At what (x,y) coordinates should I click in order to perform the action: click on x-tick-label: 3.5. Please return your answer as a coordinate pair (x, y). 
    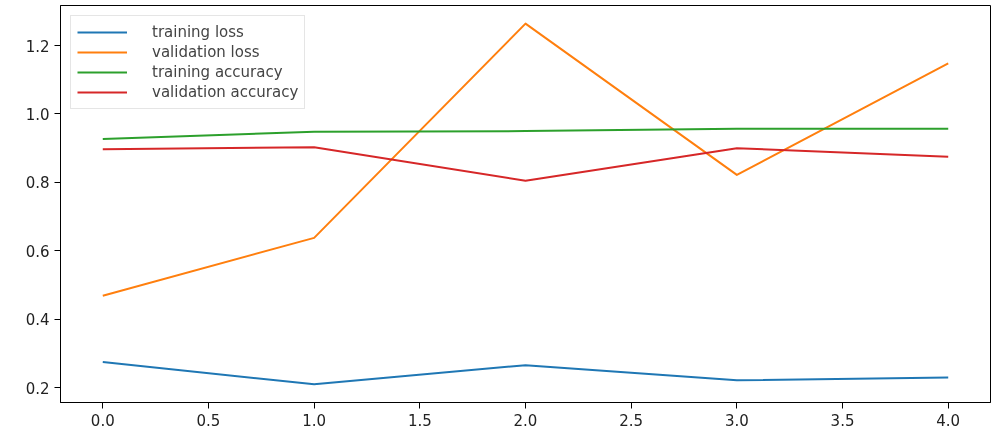
    Looking at the image, I should click on (842, 420).